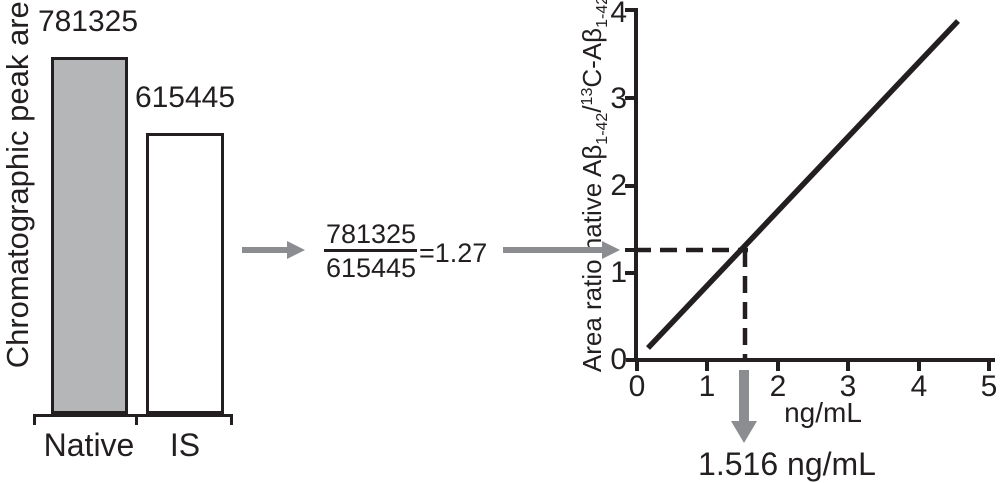 This screenshot has height=483, width=1000. I want to click on y-tick-label-4: 4, so click(618, 14).